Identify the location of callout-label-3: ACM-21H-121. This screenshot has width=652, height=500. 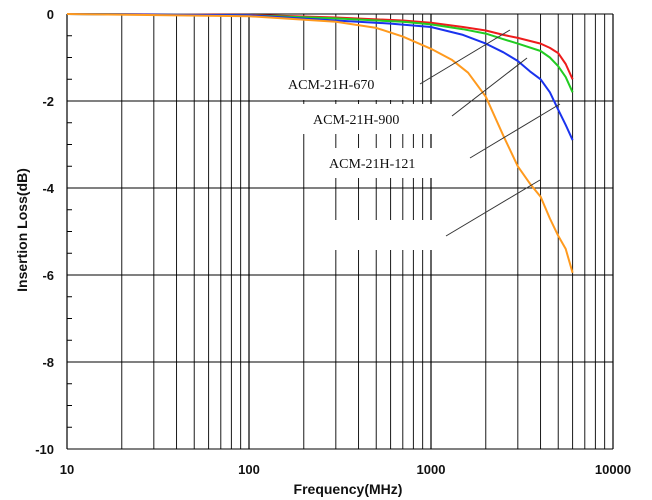
(372, 164).